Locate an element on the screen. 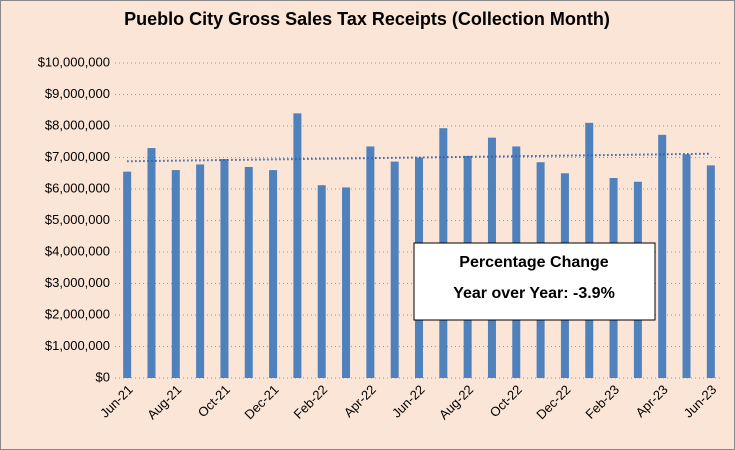  trendline is located at coordinates (419, 157).